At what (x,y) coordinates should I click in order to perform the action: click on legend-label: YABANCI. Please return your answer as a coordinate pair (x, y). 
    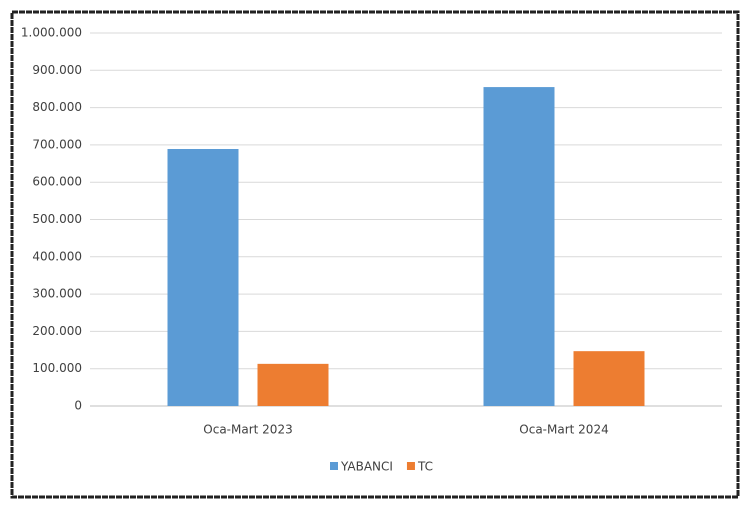
    Looking at the image, I should click on (366, 467).